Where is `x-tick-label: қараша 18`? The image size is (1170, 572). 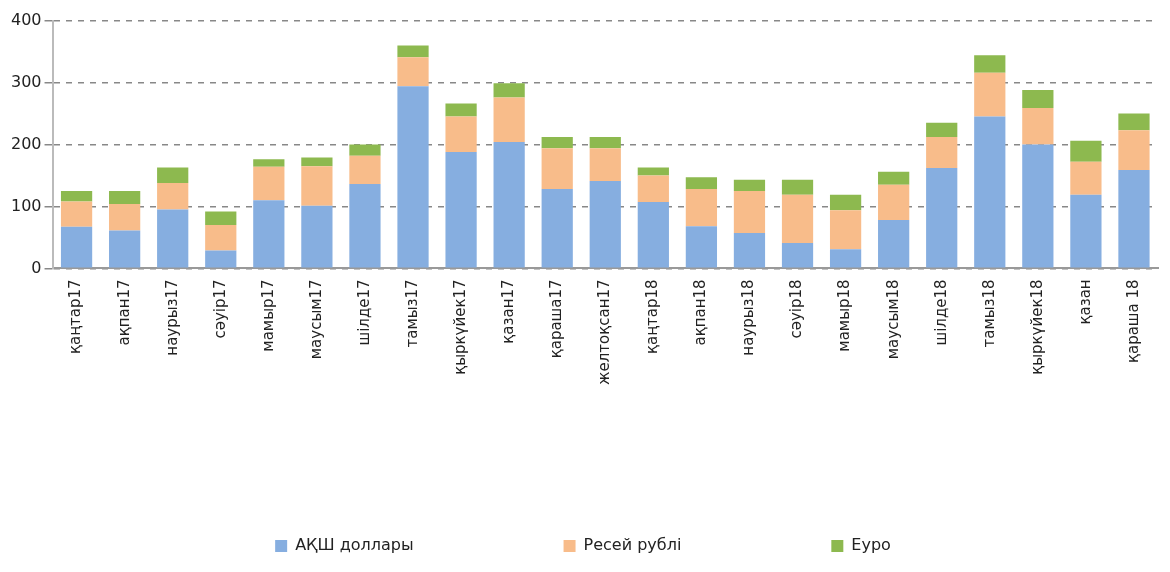 x-tick-label: қараша 18 is located at coordinates (1132, 321).